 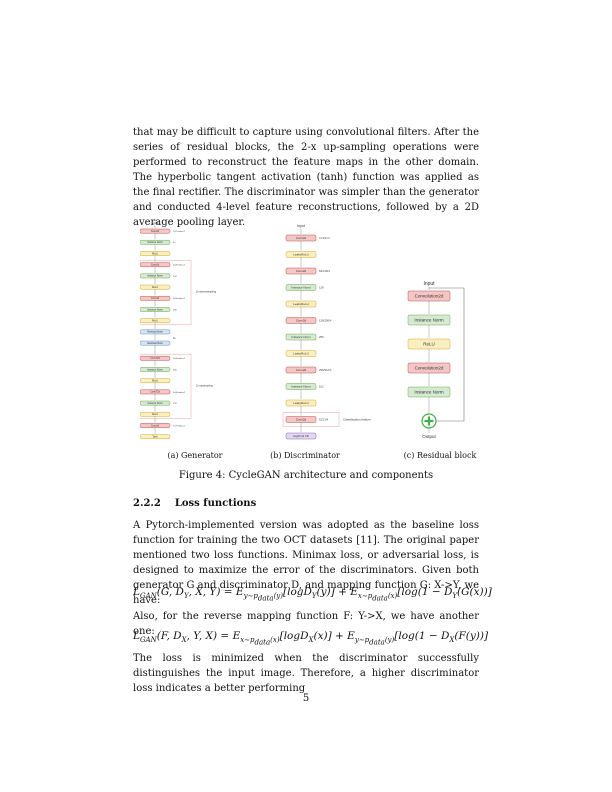 What do you see at coordinates (179, 358) in the screenshot?
I see `gen-note-11: 3x3/stride=2` at bounding box center [179, 358].